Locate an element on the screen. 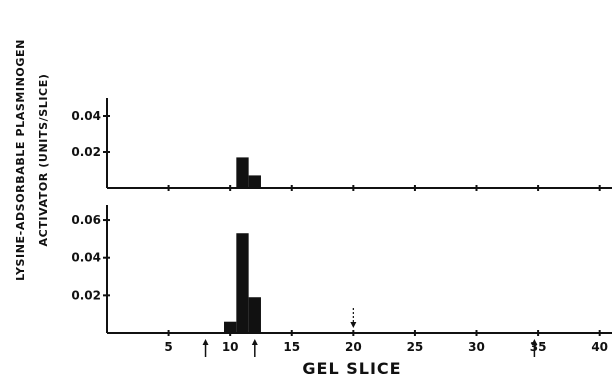 The height and width of the screenshot is (378, 612). y-axis-title-line-1: LYSINE-ADSORBABLE PLASMINOGEN is located at coordinates (20, 160).